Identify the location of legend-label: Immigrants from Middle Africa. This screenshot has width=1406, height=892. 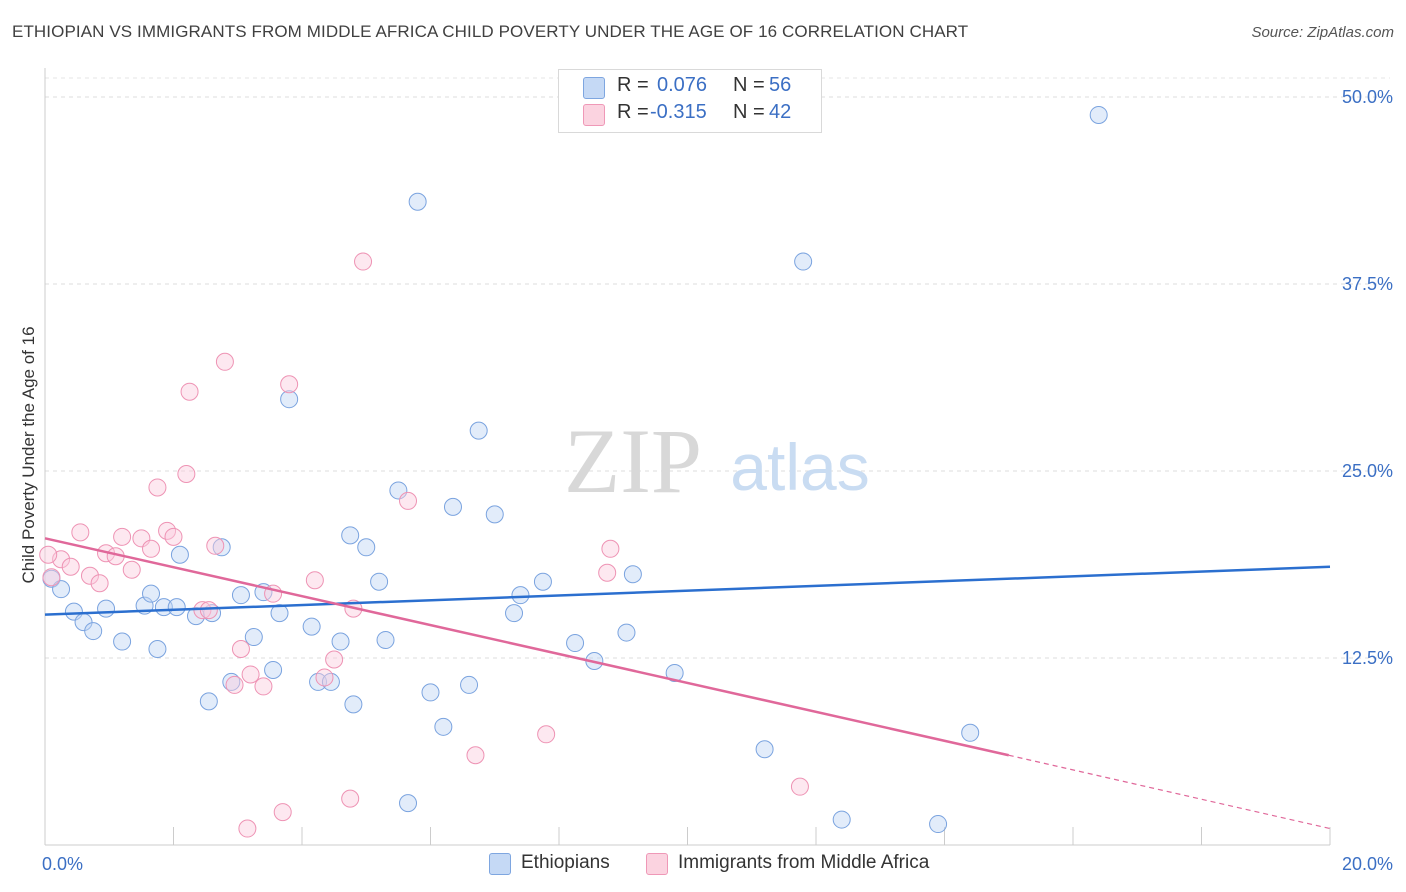
(804, 862).